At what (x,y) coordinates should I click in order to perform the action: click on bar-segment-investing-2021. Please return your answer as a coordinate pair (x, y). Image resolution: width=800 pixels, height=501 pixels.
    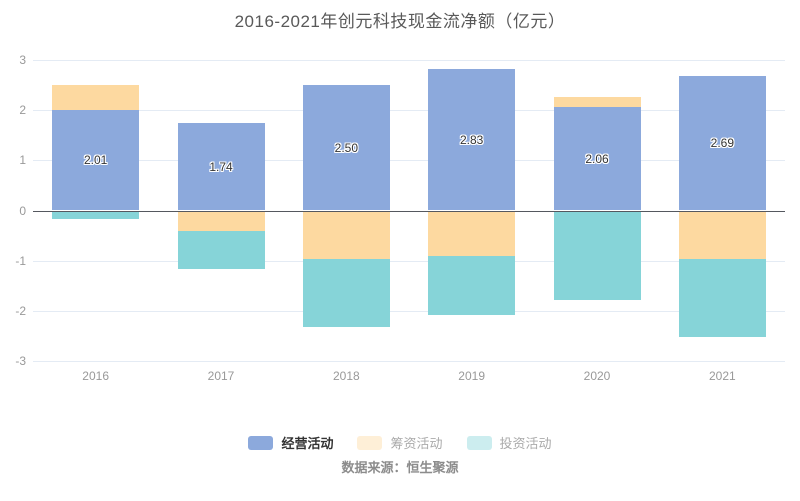
    Looking at the image, I should click on (722, 298).